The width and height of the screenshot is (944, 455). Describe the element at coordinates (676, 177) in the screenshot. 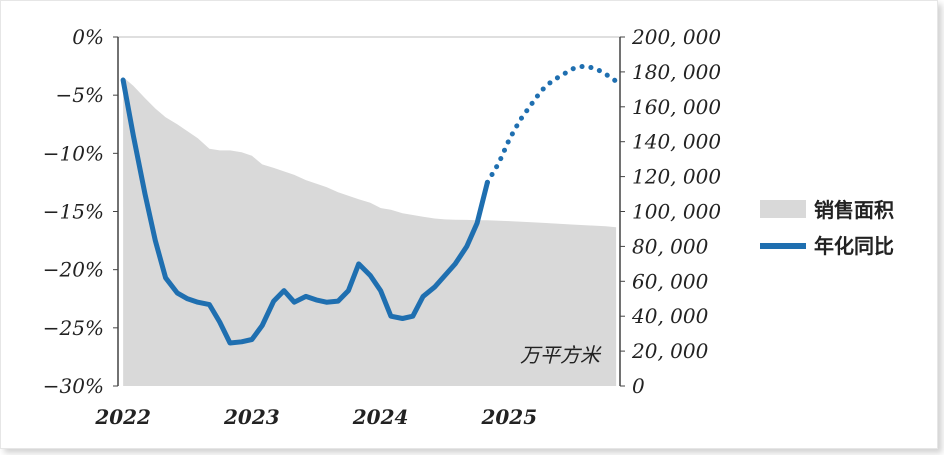

I see `right-tick-label: 120, 000` at that location.